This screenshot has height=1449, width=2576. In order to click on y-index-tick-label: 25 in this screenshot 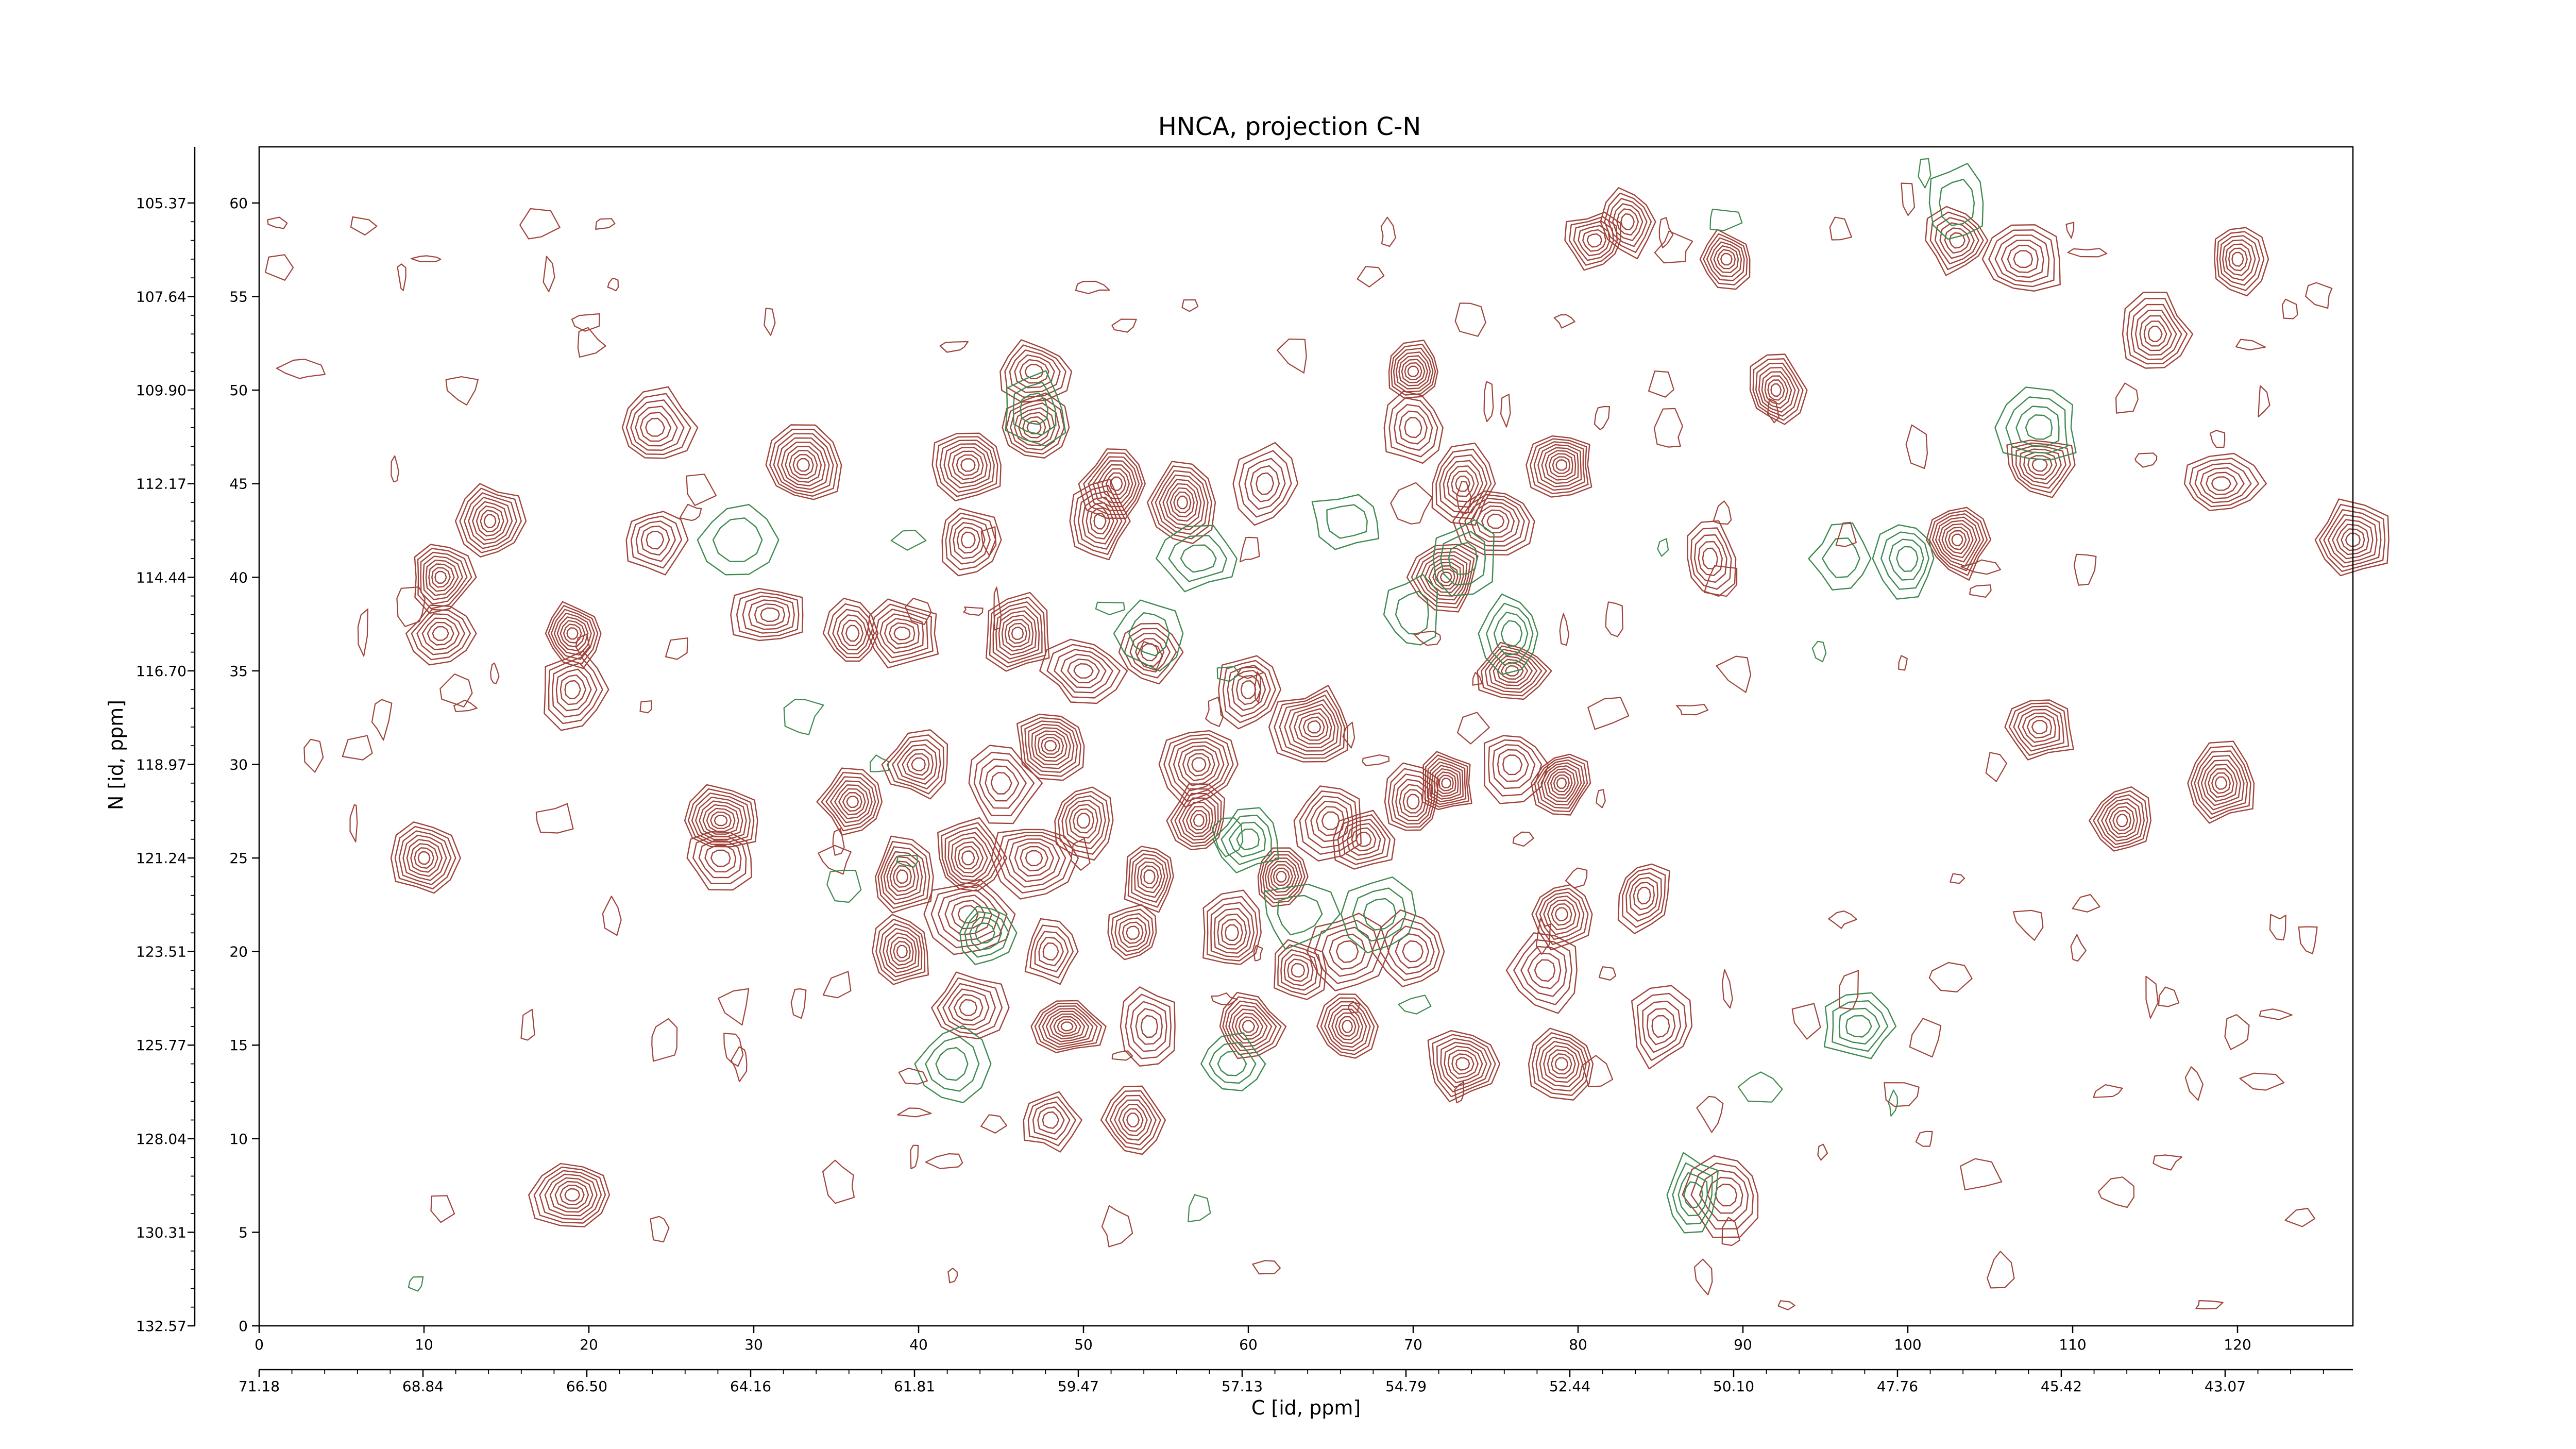, I will do `click(238, 858)`.